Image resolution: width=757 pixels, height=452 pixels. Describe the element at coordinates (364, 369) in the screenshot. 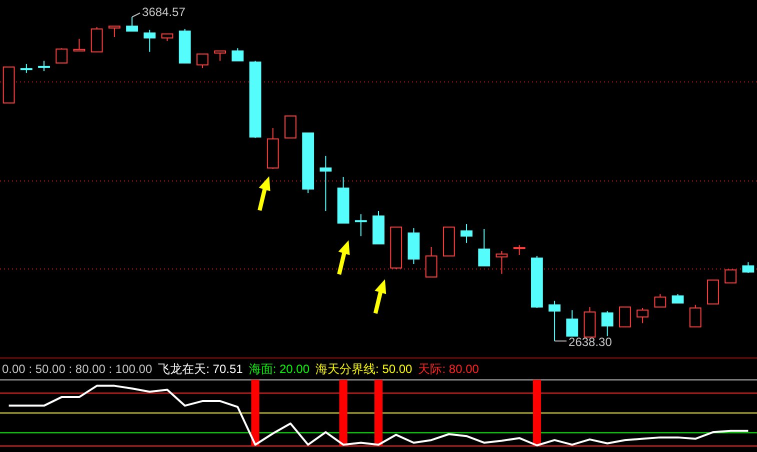

I see `ref-line-label: 海天分界线: 50.00` at that location.